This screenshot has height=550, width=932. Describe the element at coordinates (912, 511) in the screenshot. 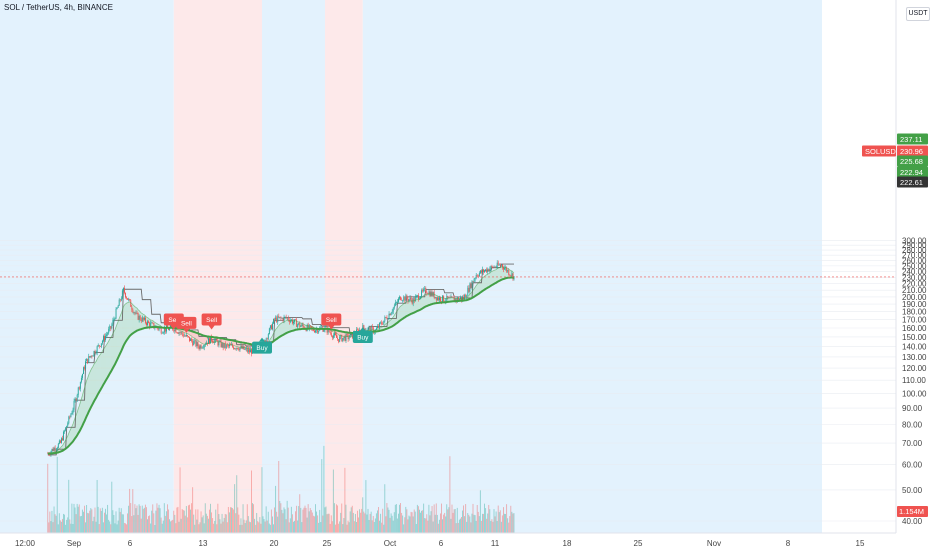

I see `volume-tag` at that location.